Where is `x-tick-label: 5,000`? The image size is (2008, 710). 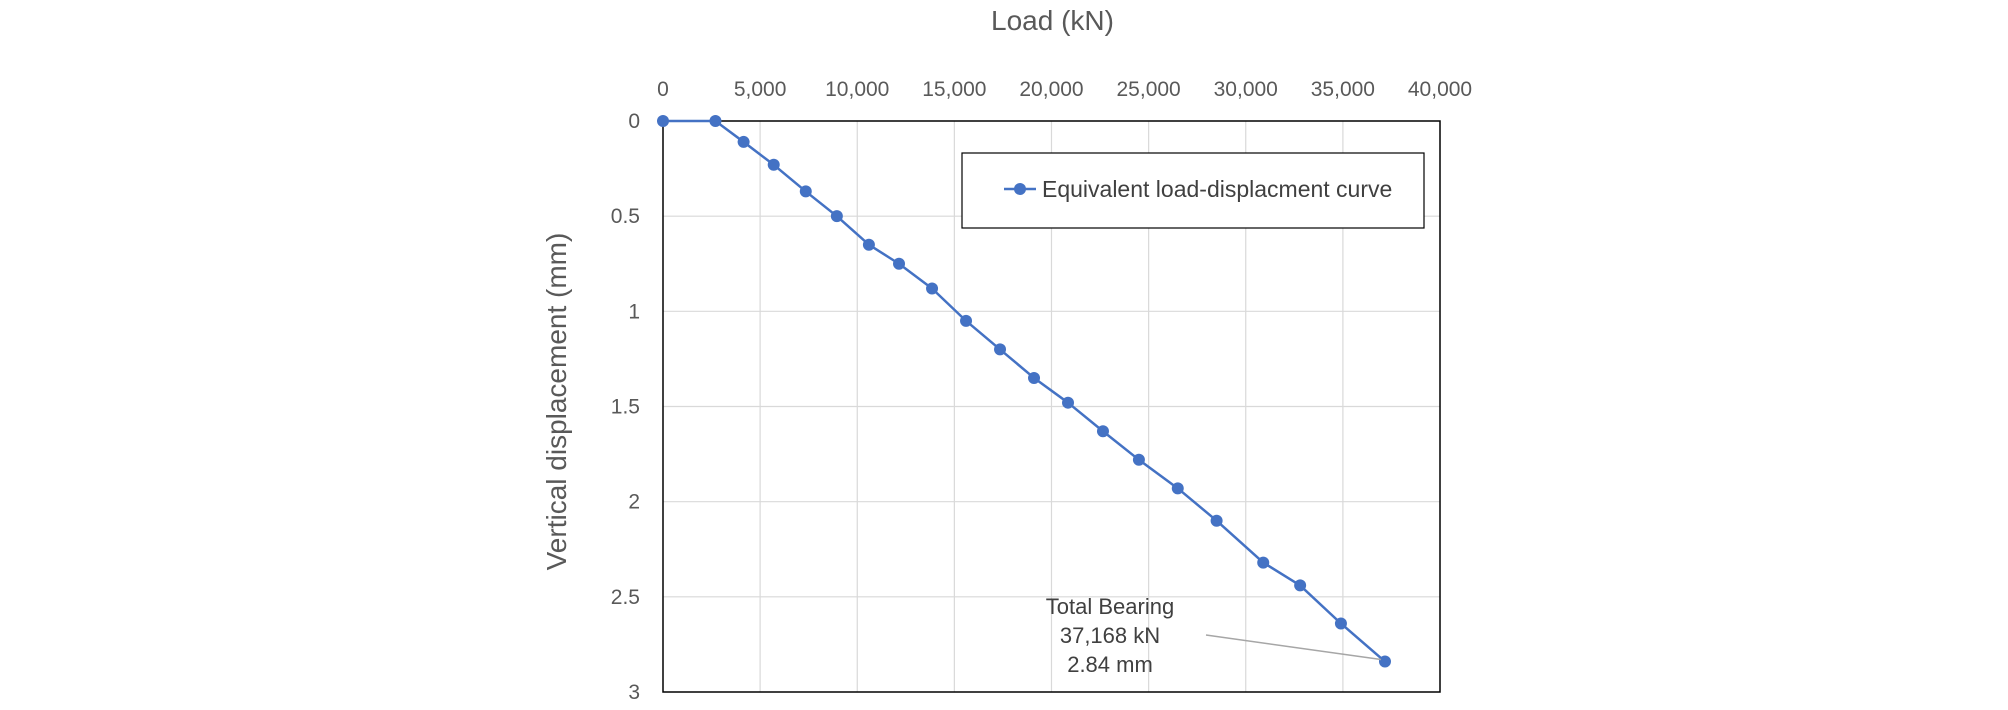
x-tick-label: 5,000 is located at coordinates (760, 89).